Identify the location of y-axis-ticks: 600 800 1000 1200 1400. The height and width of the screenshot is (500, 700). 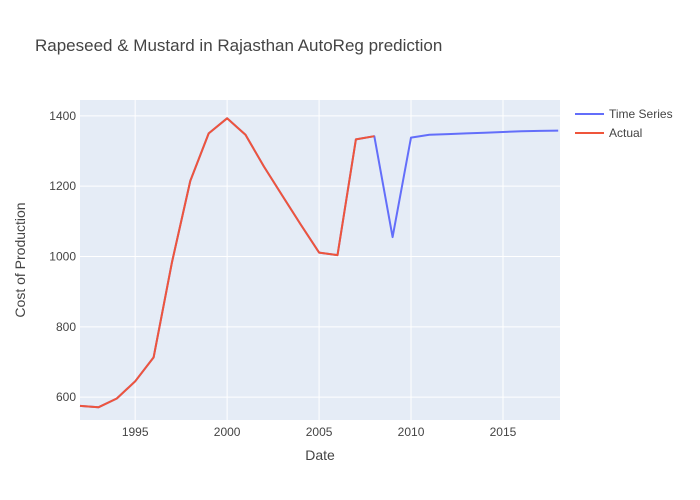
(62, 256).